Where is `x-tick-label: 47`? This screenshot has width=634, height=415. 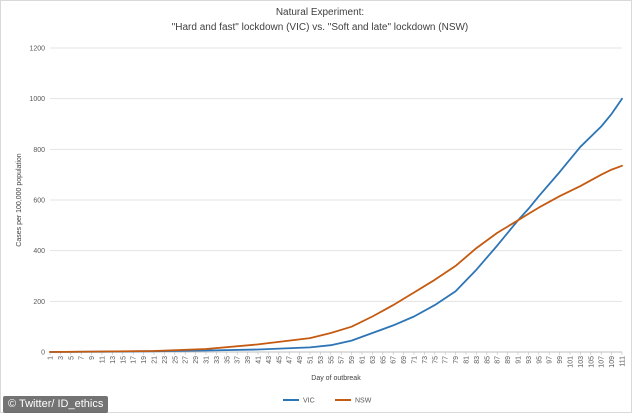
x-tick-label: 47 is located at coordinates (290, 360).